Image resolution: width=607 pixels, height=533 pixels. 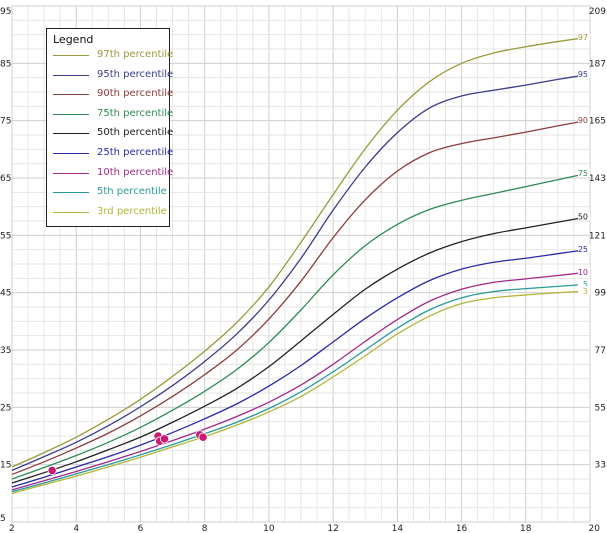 I want to click on legend-item: 95th percentile, so click(x=113, y=76).